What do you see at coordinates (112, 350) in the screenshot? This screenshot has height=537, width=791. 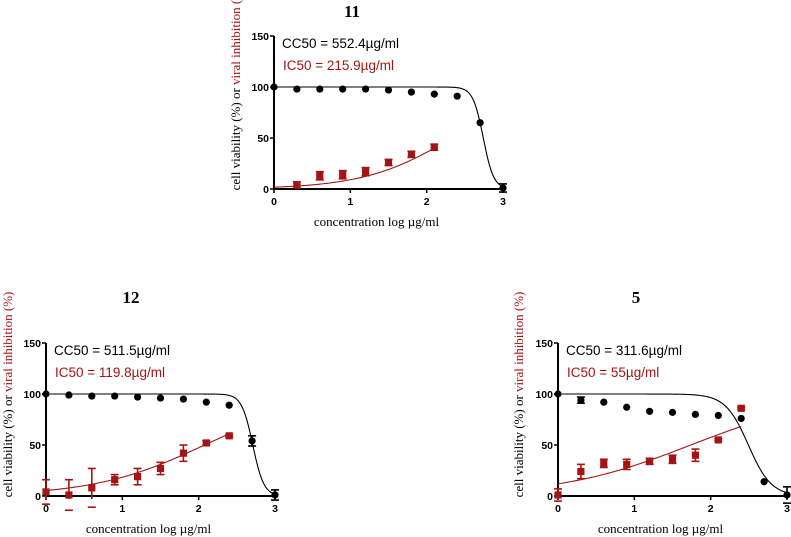 I see `cc50-annotation: CC50 = 511.5µg/ml` at bounding box center [112, 350].